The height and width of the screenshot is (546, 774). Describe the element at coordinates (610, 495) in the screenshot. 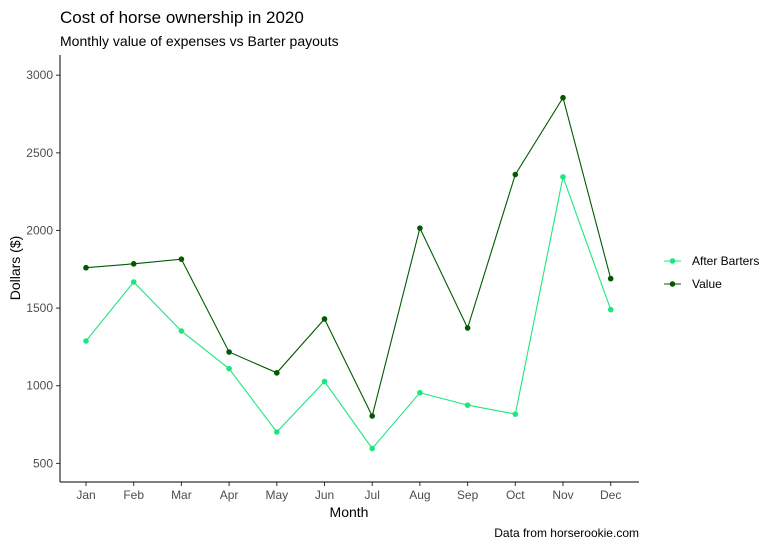

I see `x-tick-label: Dec` at that location.